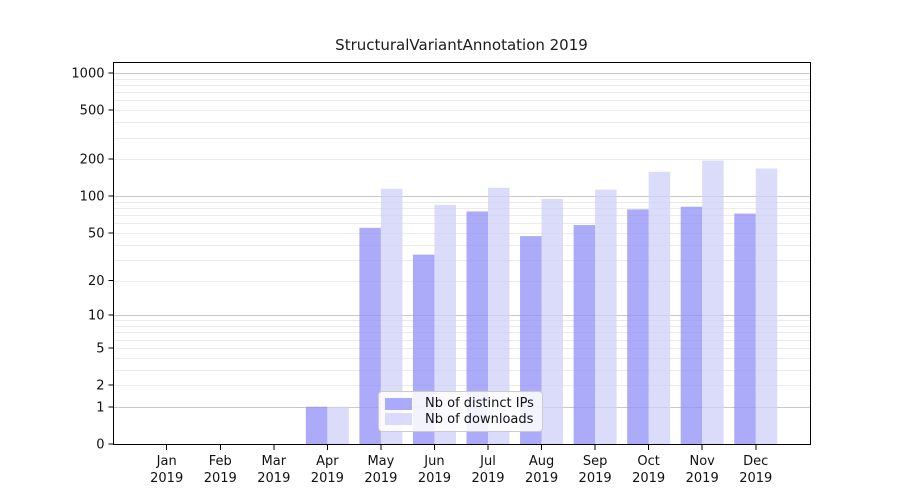  I want to click on y-tick-label: 1000, so click(87, 73).